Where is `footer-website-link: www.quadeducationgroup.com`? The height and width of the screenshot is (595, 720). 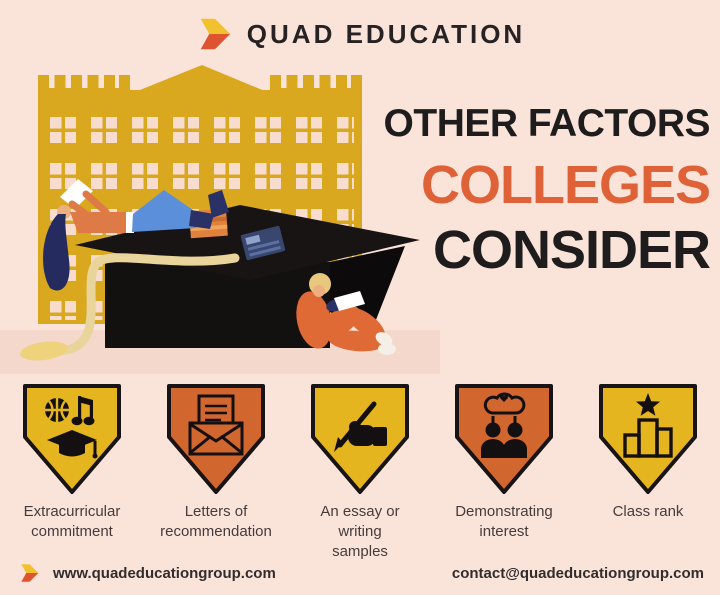 footer-website-link: www.quadeducationgroup.com is located at coordinates (164, 573).